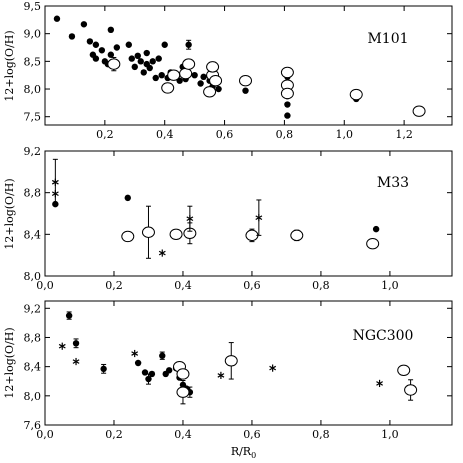 The image size is (463, 463). What do you see at coordinates (33, 61) in the screenshot?
I see `y-tick-label: 8,5` at bounding box center [33, 61].